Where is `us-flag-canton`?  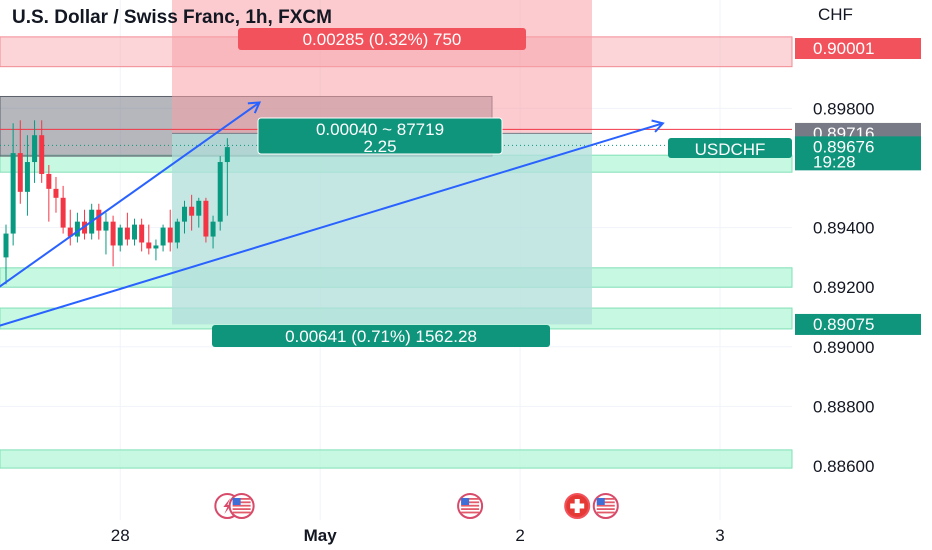 us-flag-canton is located at coordinates (600, 501).